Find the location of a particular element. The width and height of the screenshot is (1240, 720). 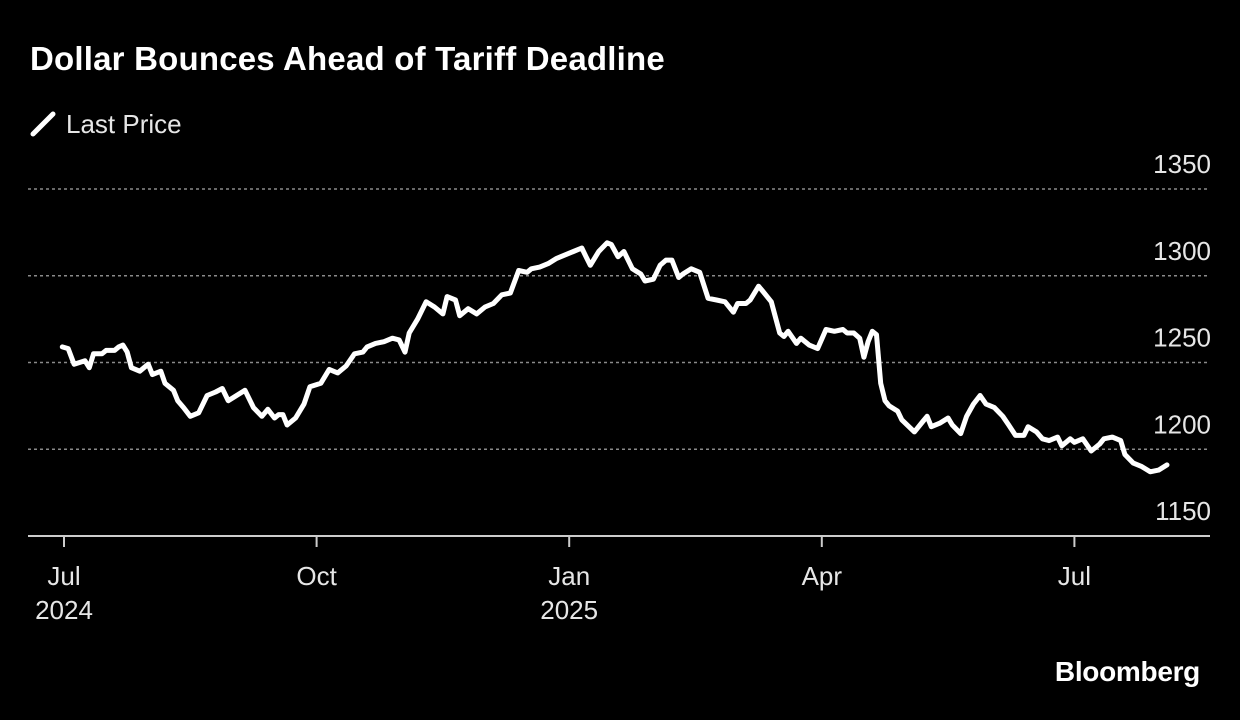

y-tick-label: 1300 is located at coordinates (1182, 251).